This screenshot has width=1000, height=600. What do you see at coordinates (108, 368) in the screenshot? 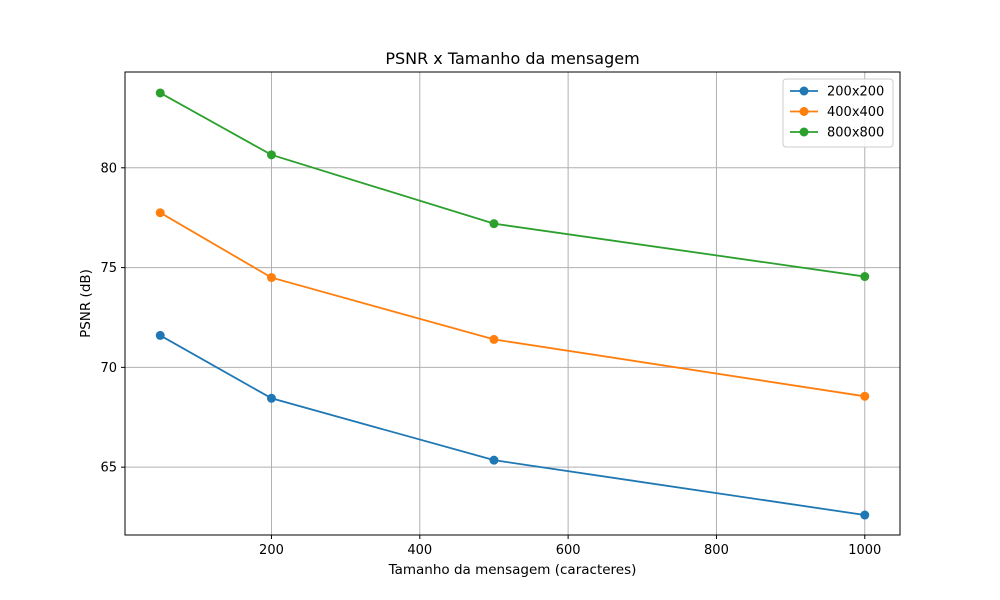
I see `y-tick-label: 70` at bounding box center [108, 368].